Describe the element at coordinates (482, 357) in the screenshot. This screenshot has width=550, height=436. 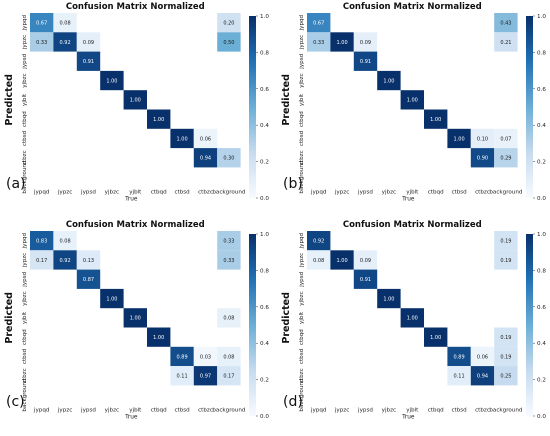
I see `cell-value-label: 0.06` at that location.